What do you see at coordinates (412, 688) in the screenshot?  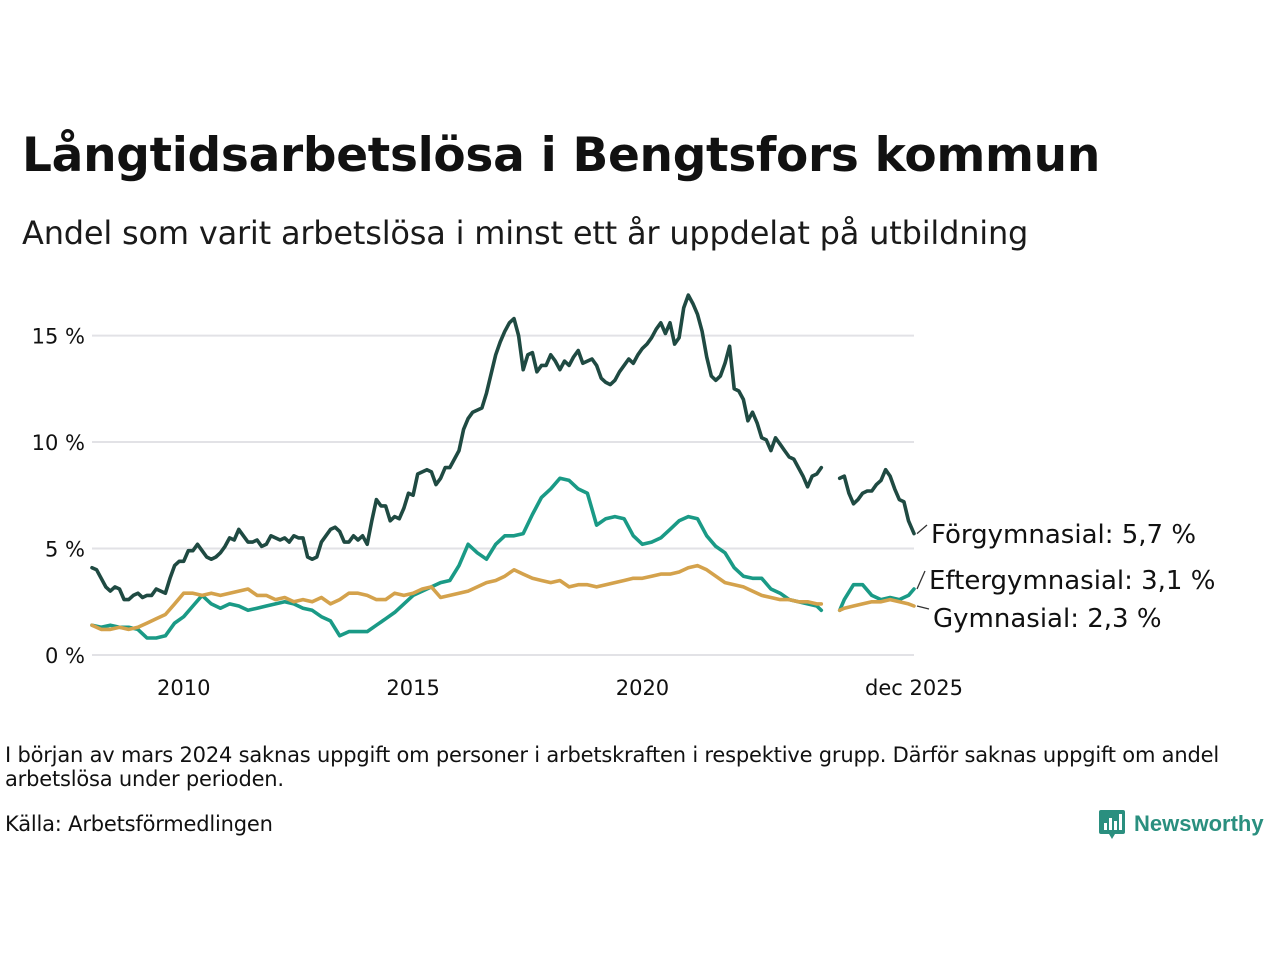 I see `x-tick-label: 2015` at bounding box center [412, 688].